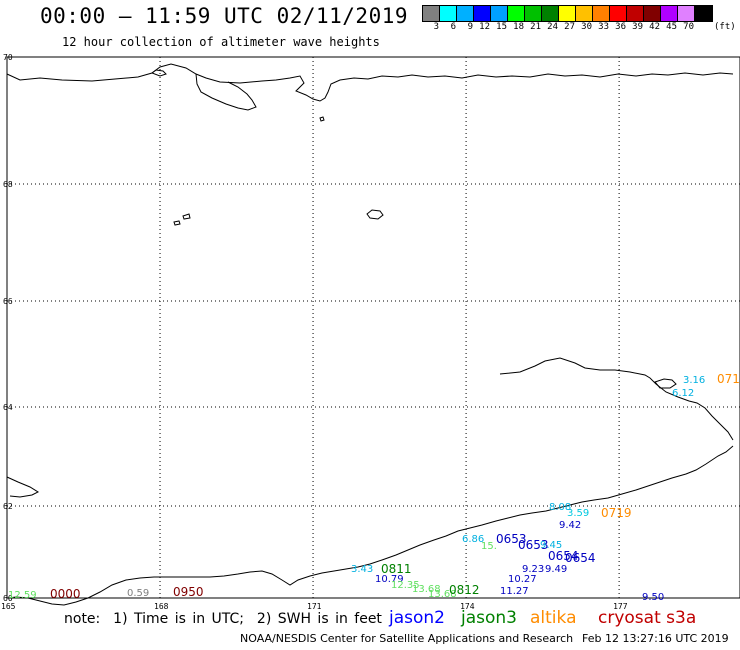 This screenshot has height=650, width=740. Describe the element at coordinates (501, 27) in the screenshot. I see `scale-label: 15` at that location.